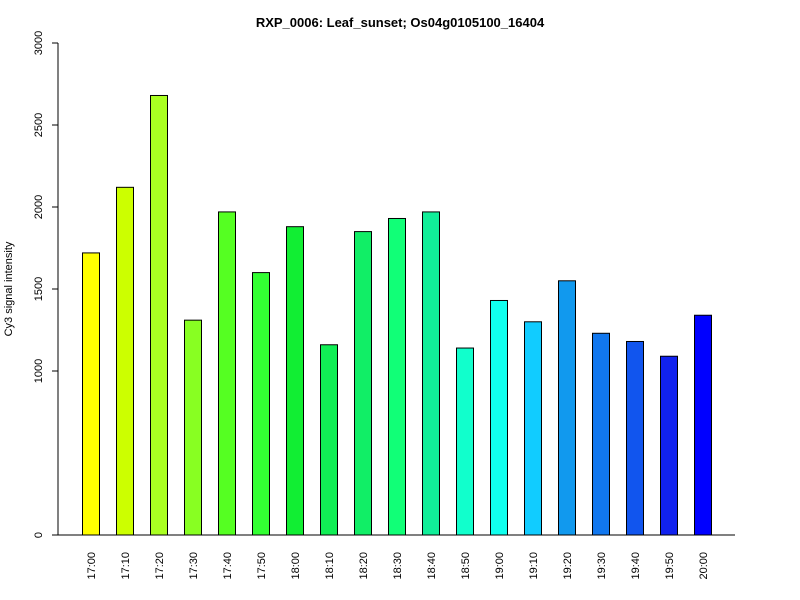 The width and height of the screenshot is (800, 600). Describe the element at coordinates (704, 566) in the screenshot. I see `x-tick-label: 20:00` at that location.